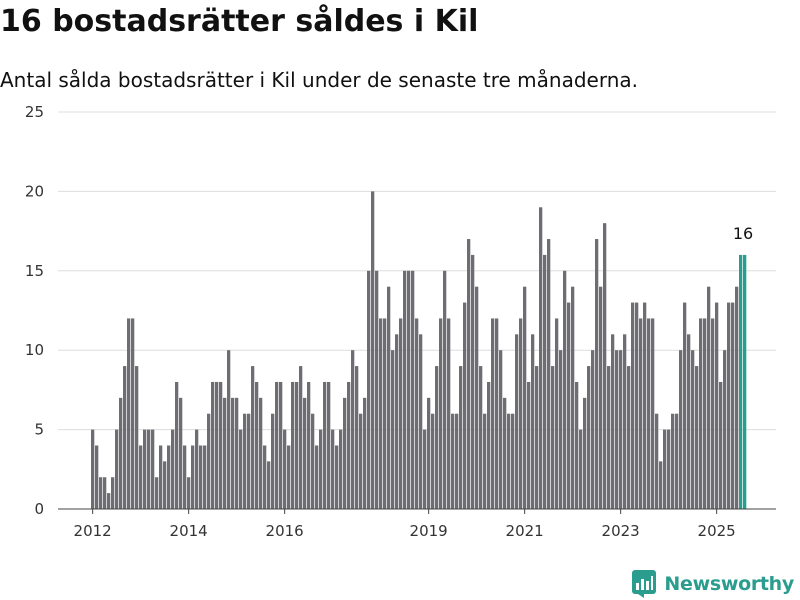 The height and width of the screenshot is (600, 800). I want to click on highlight-value-label: 16, so click(743, 233).